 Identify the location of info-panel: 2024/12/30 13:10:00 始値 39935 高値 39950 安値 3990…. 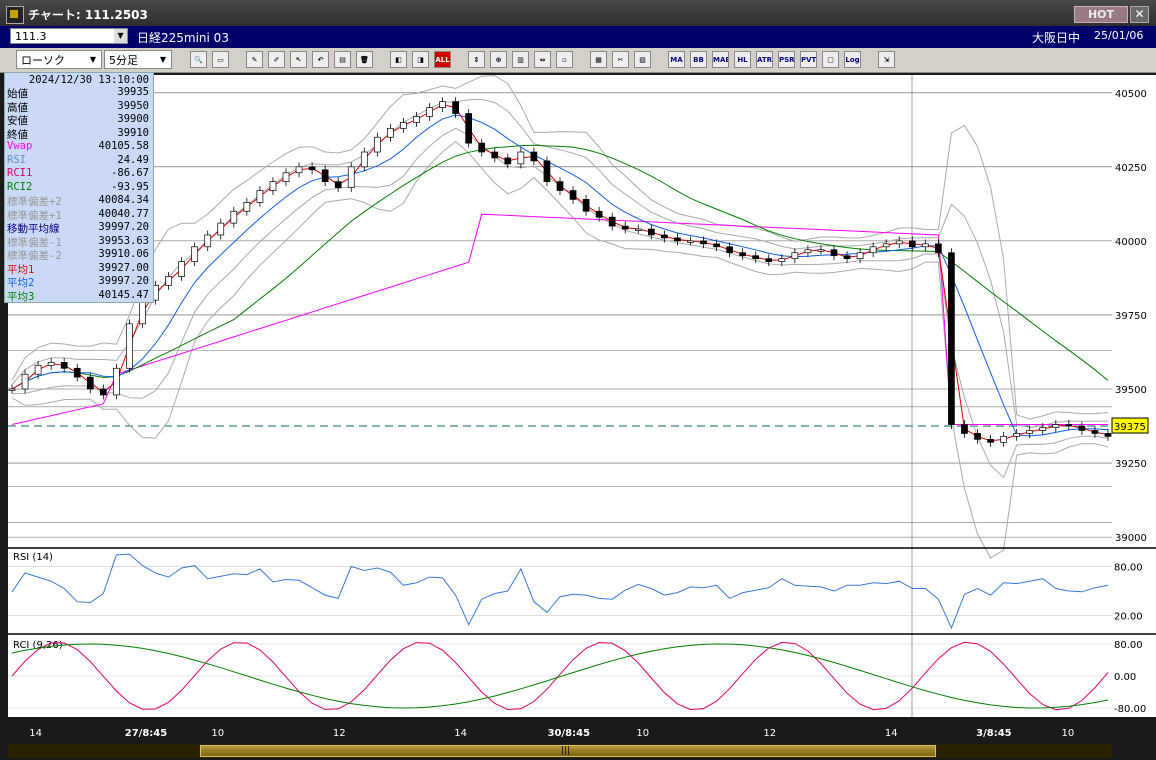
(79, 187).